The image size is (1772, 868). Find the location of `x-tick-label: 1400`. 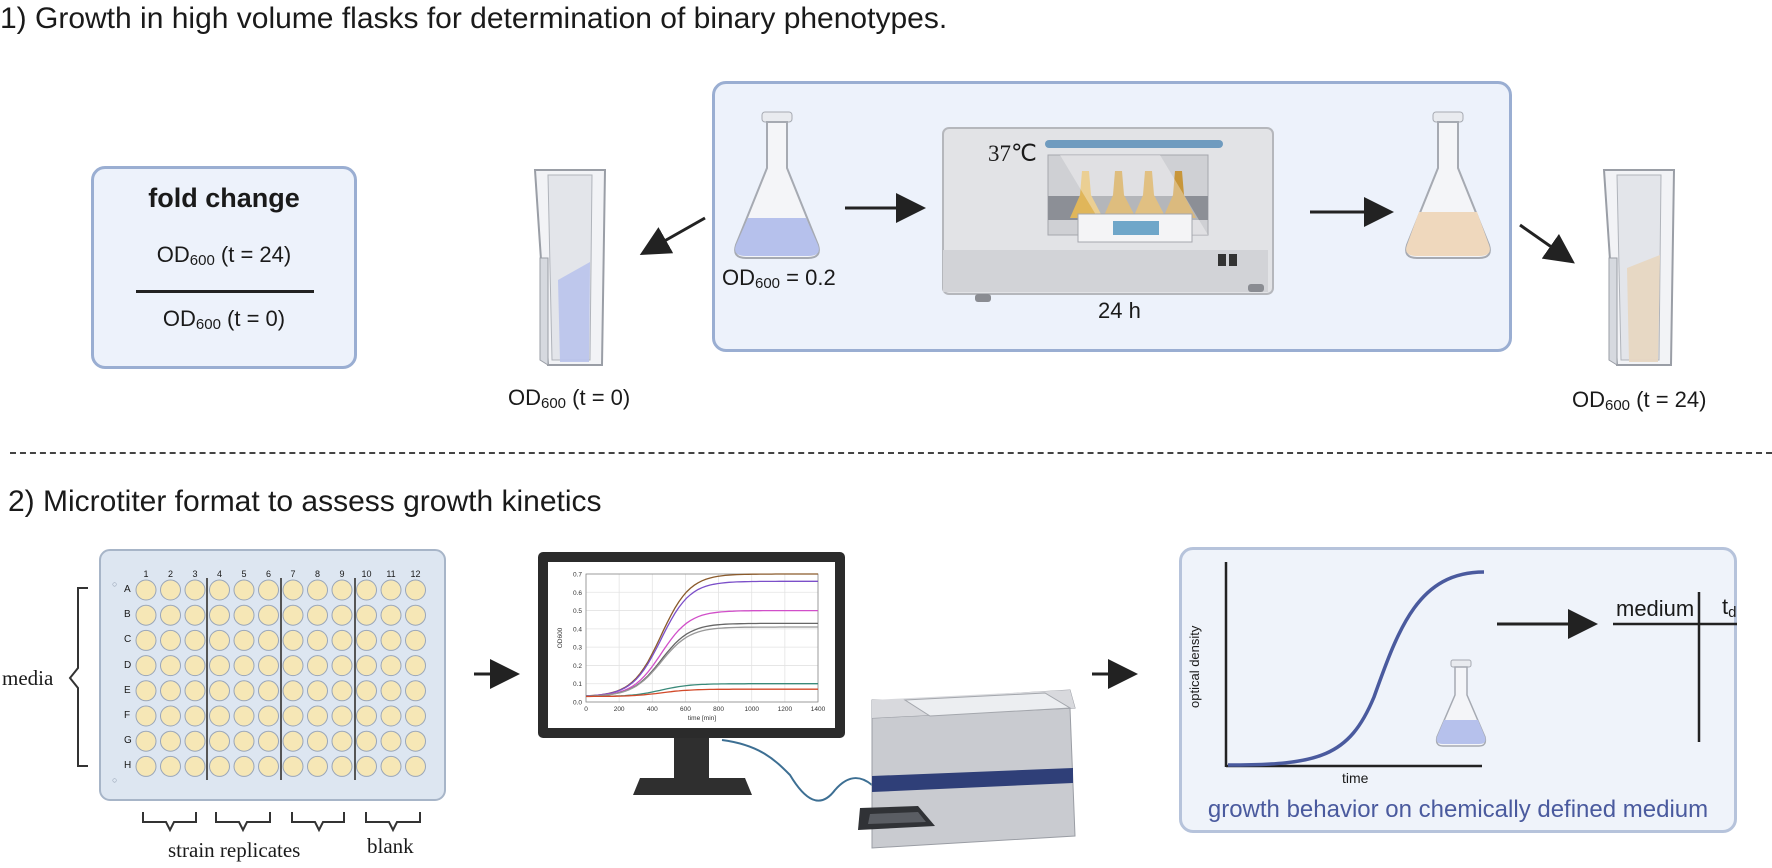

x-tick-label: 1400 is located at coordinates (818, 709).